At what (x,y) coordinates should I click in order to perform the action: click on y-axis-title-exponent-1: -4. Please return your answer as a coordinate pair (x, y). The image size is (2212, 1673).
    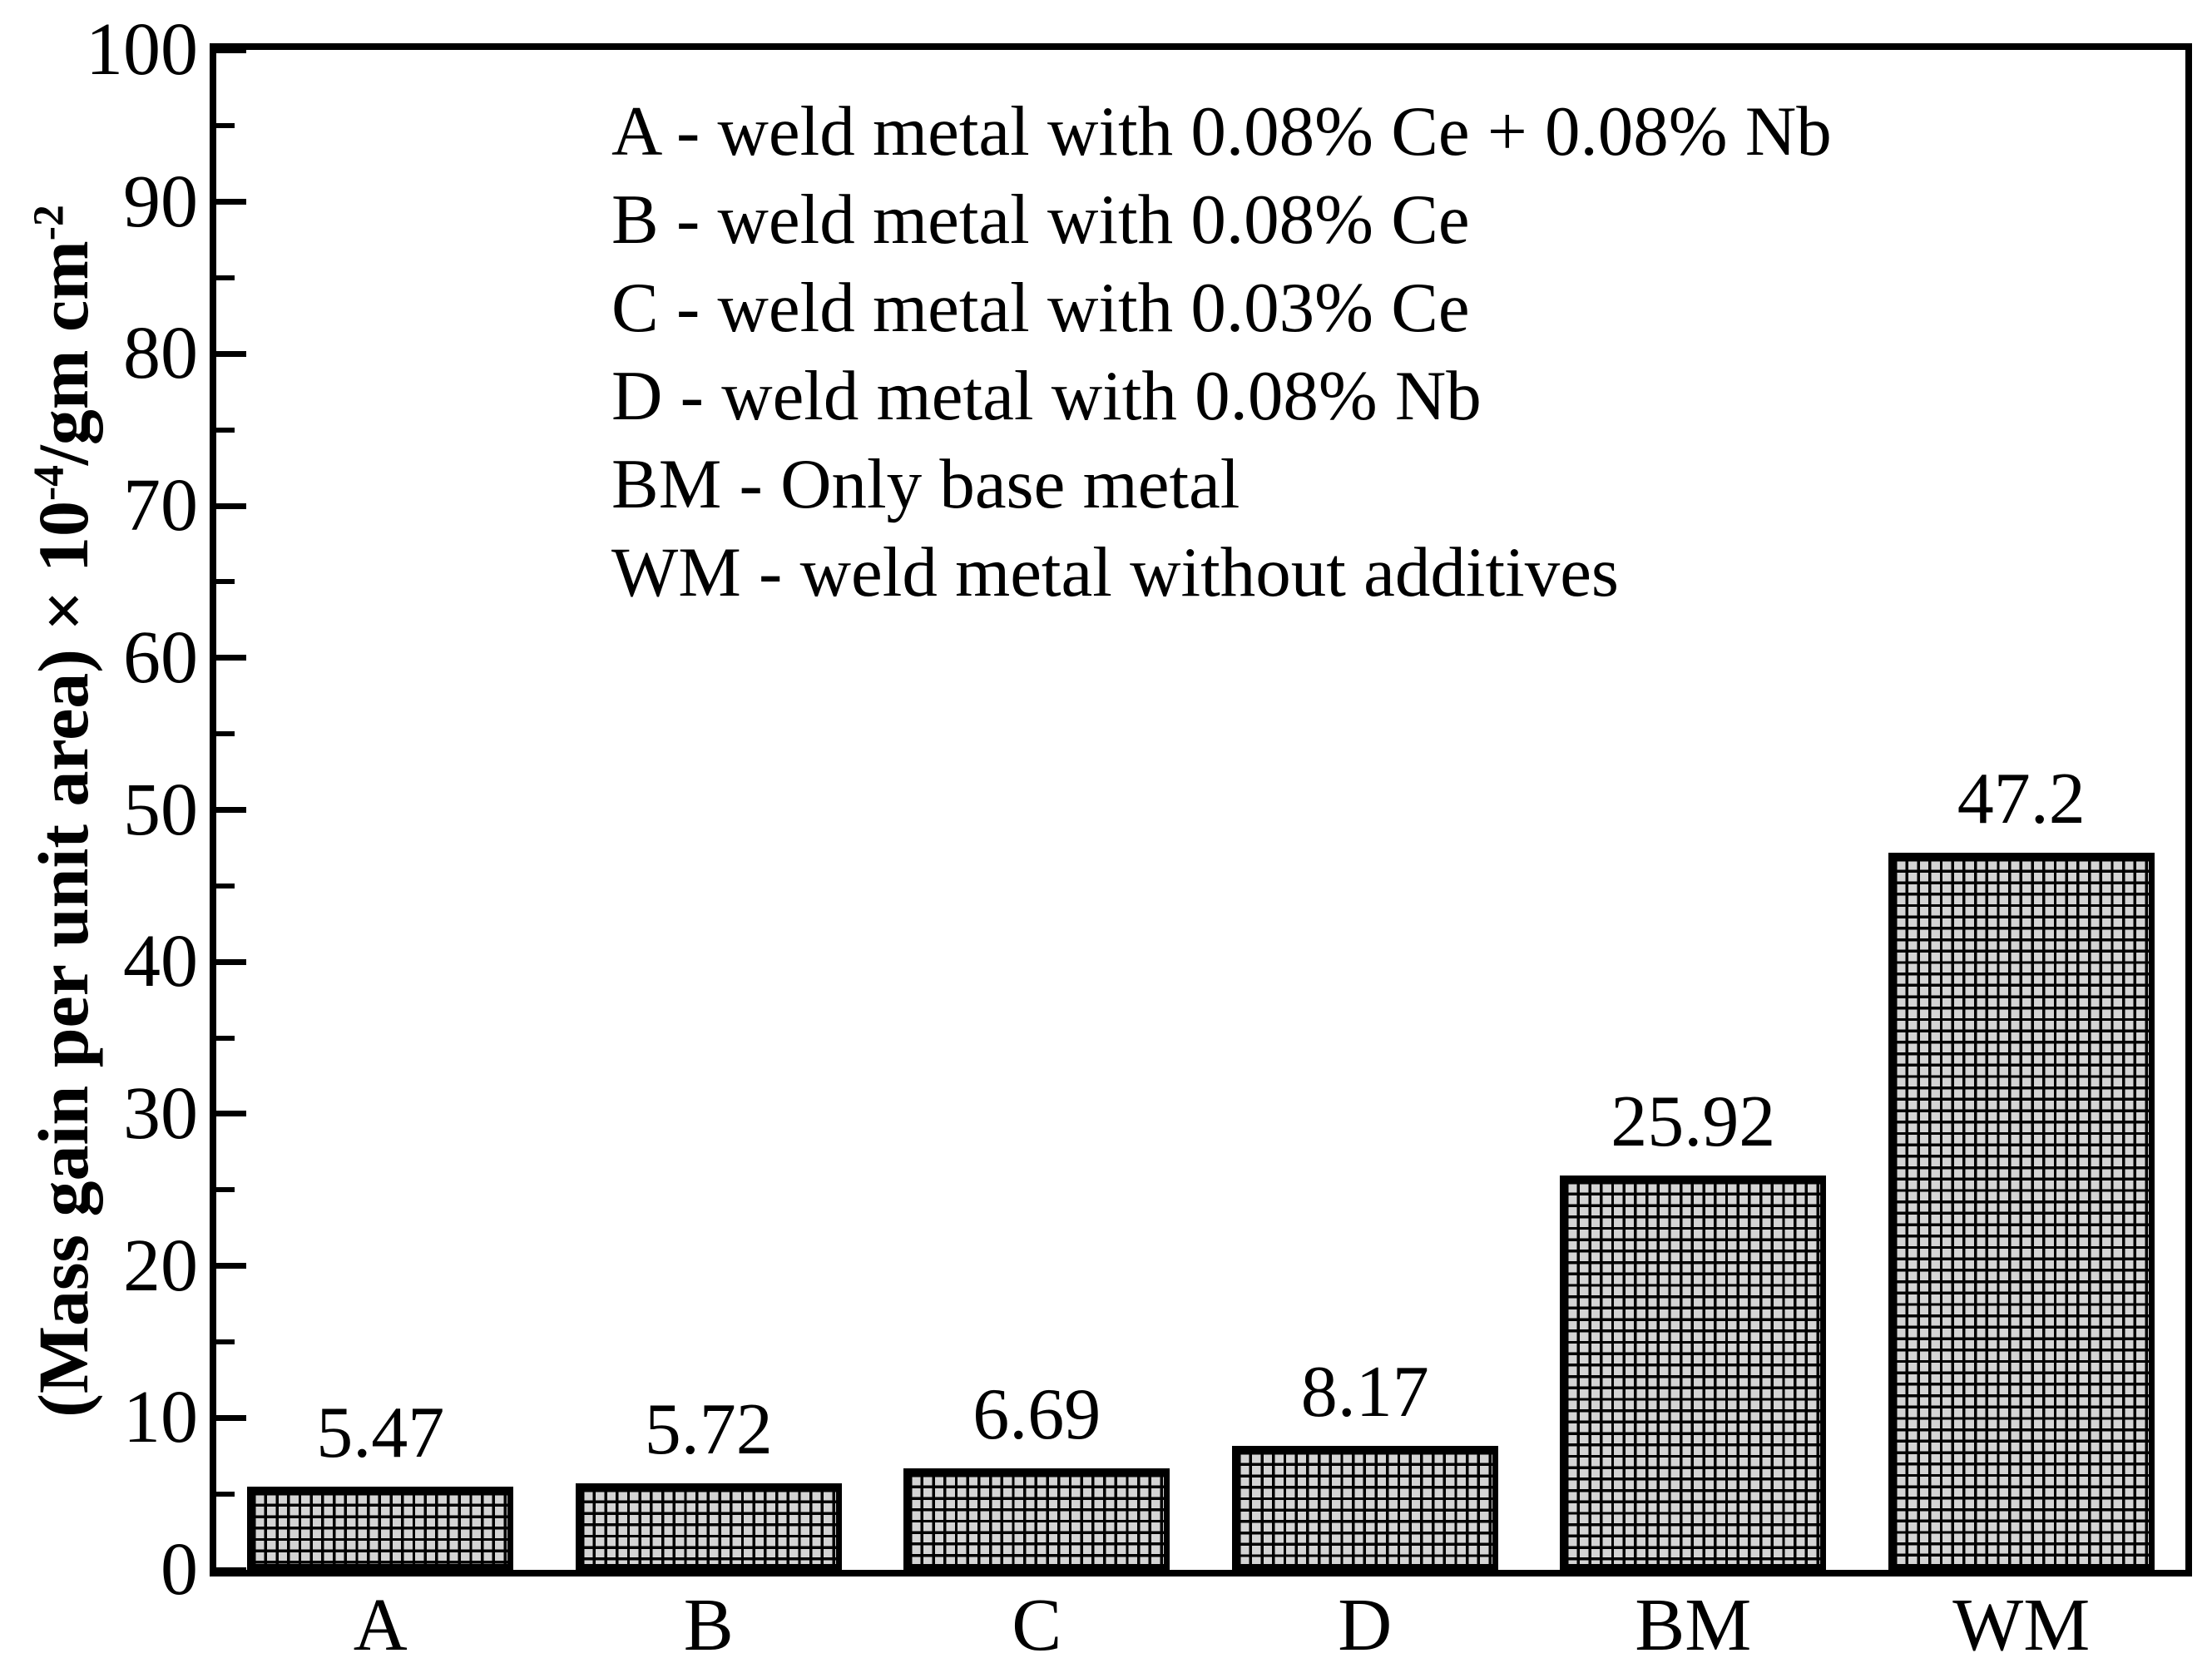
    Looking at the image, I should click on (49, 483).